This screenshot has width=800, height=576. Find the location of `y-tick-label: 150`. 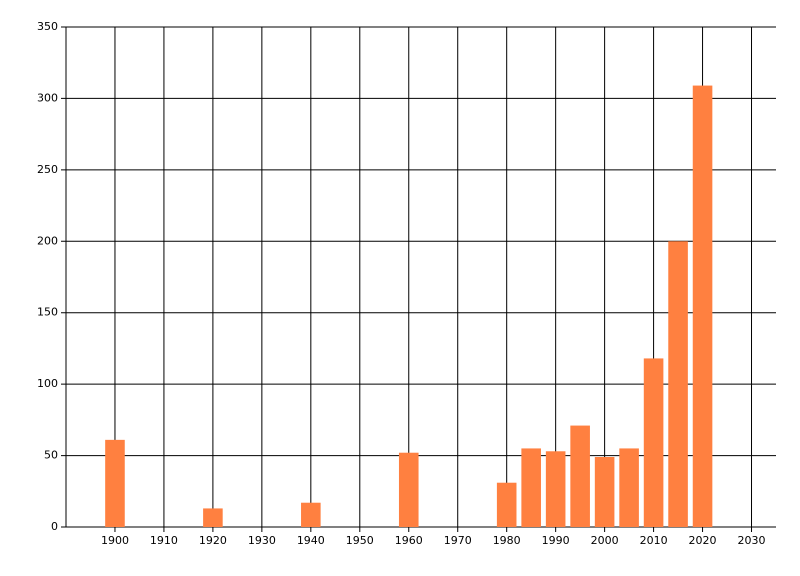

y-tick-label: 150 is located at coordinates (47, 312).